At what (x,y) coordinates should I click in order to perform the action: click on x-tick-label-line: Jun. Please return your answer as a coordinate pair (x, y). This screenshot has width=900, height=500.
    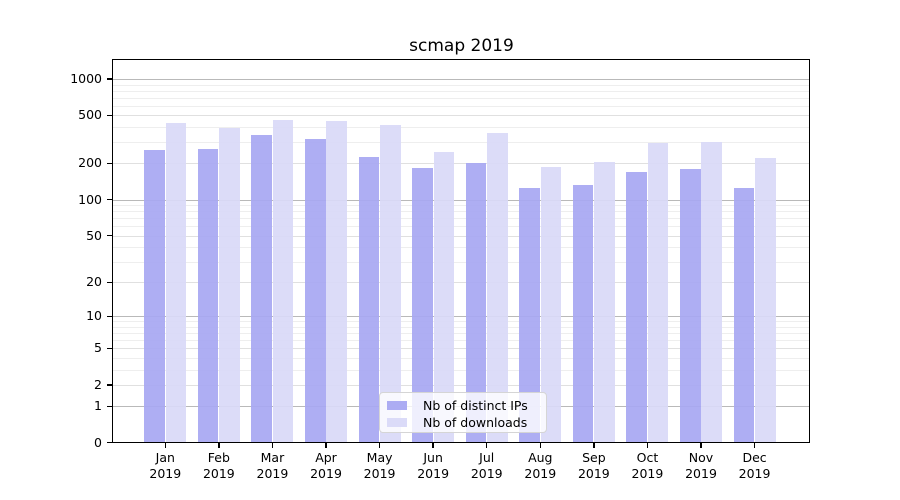
    Looking at the image, I should click on (433, 457).